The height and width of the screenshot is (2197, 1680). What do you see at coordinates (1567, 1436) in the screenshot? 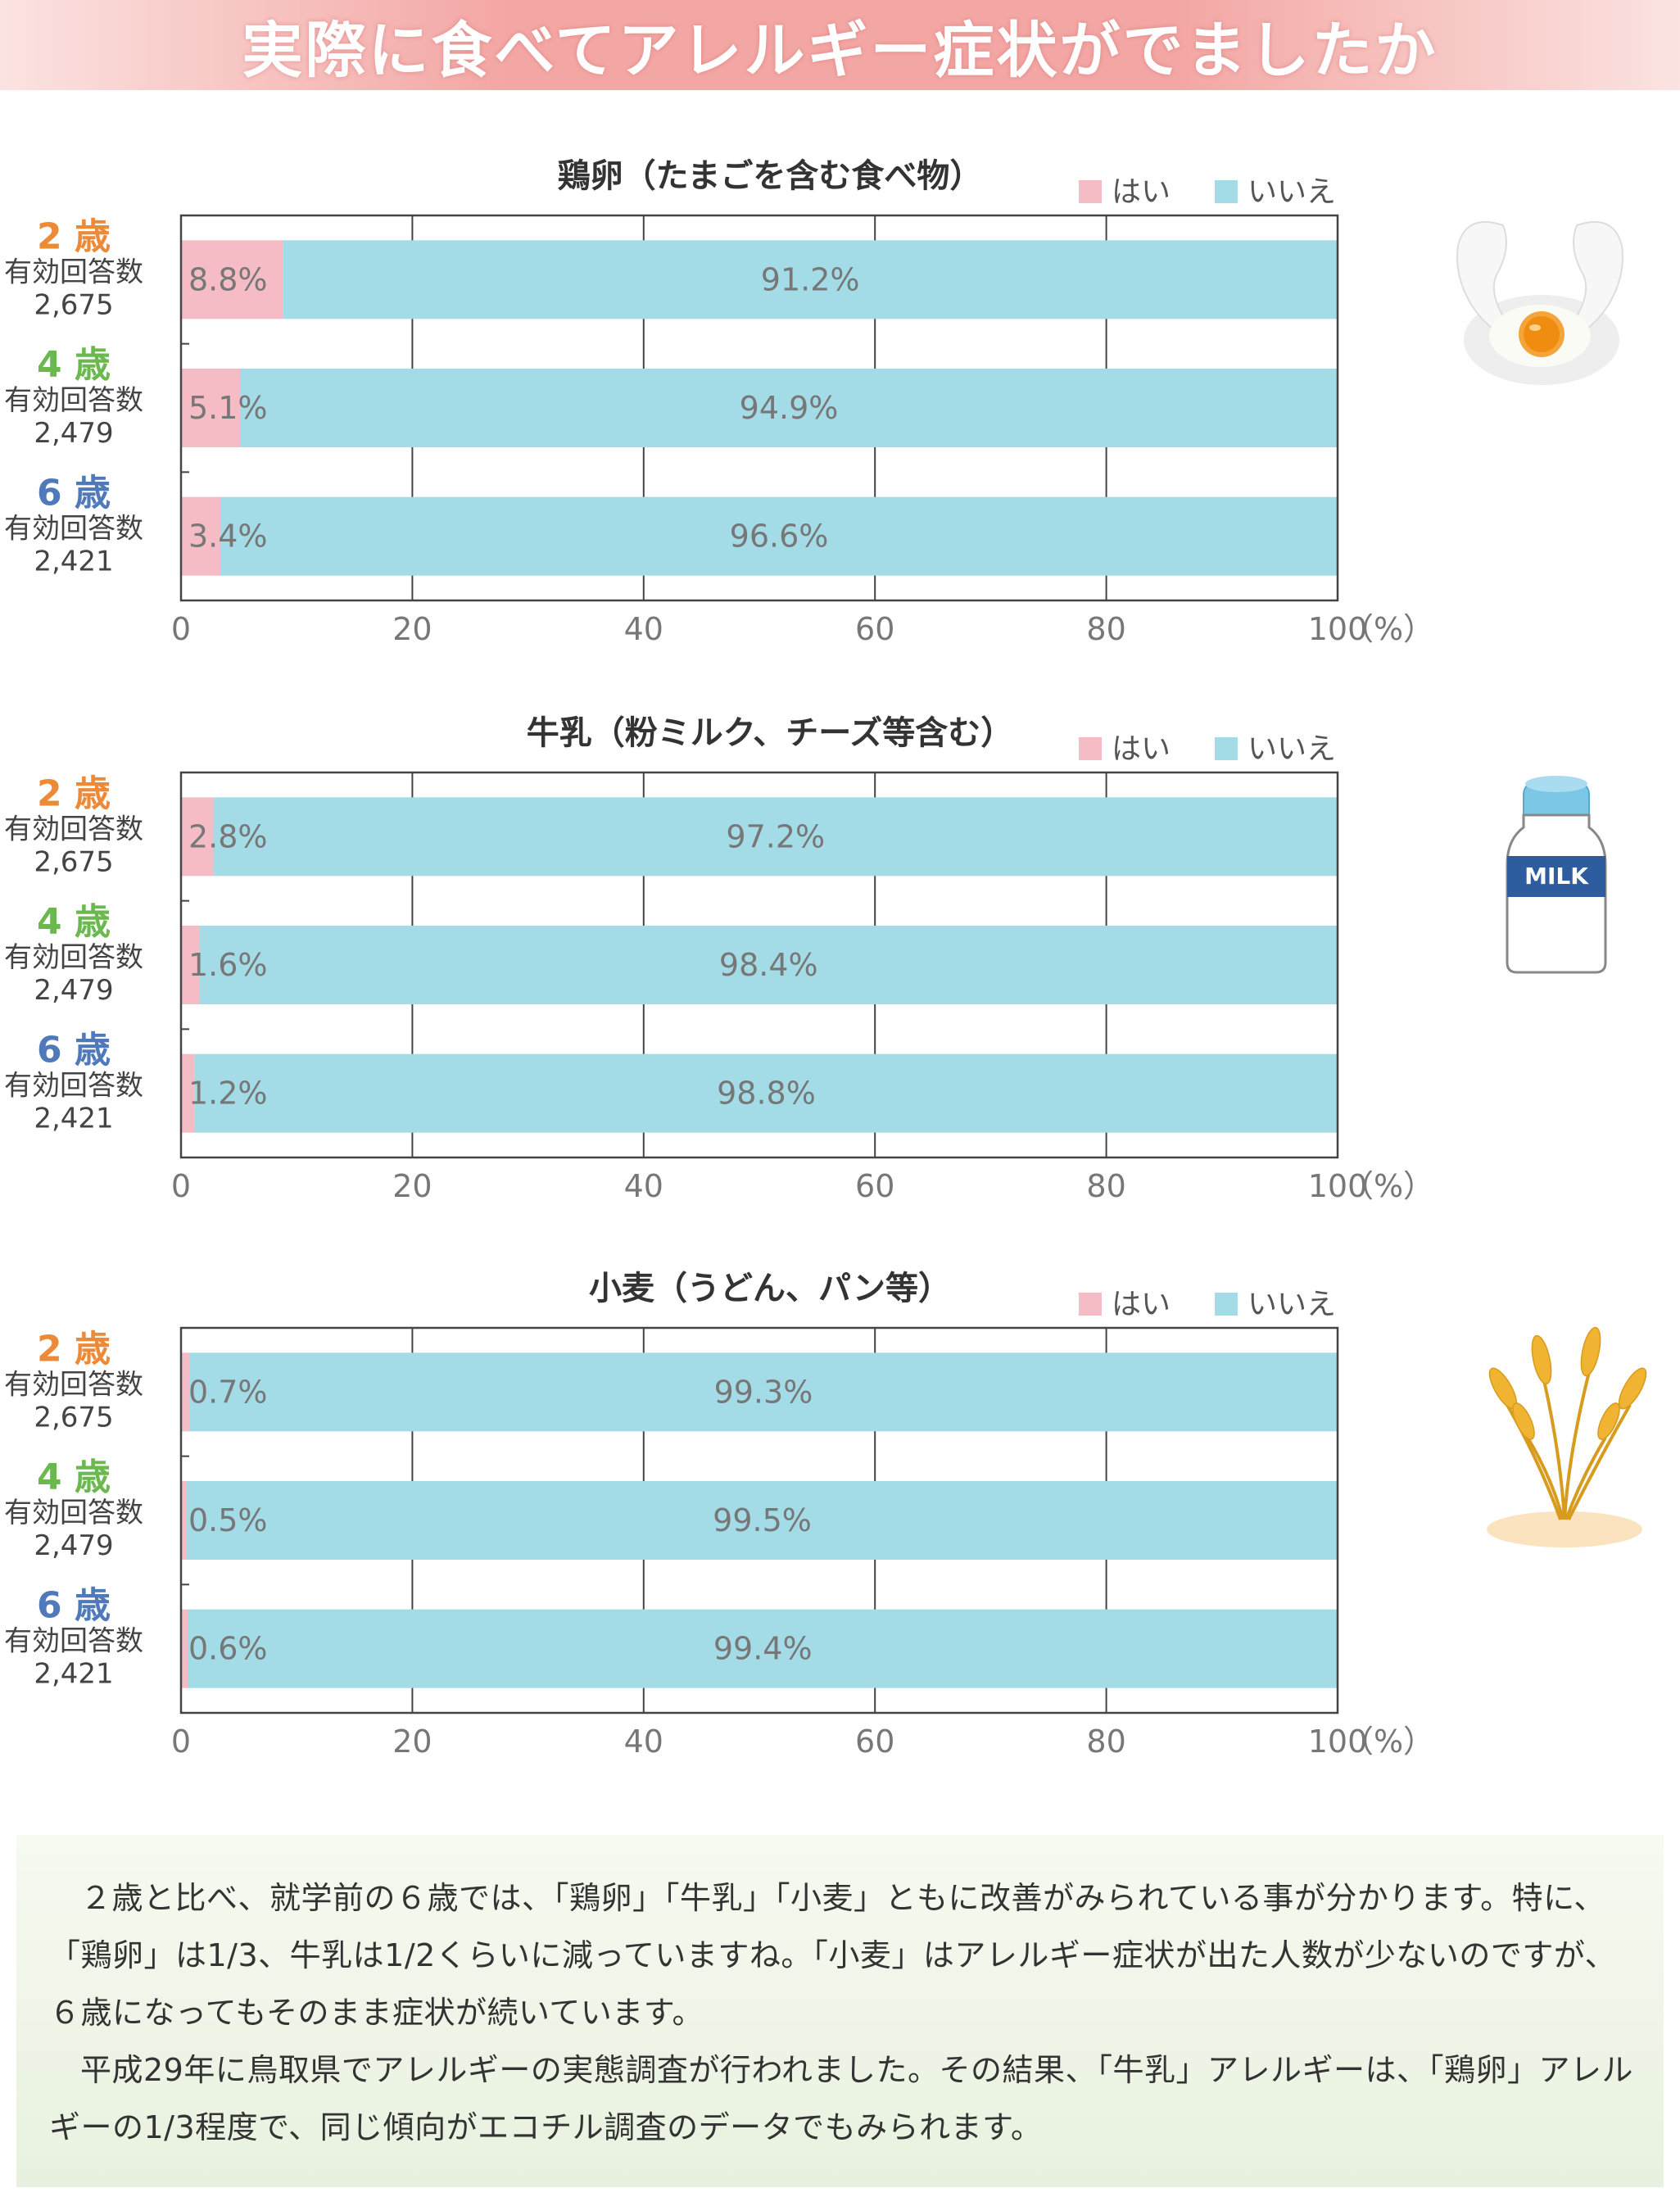
I see `wheat-icon` at bounding box center [1567, 1436].